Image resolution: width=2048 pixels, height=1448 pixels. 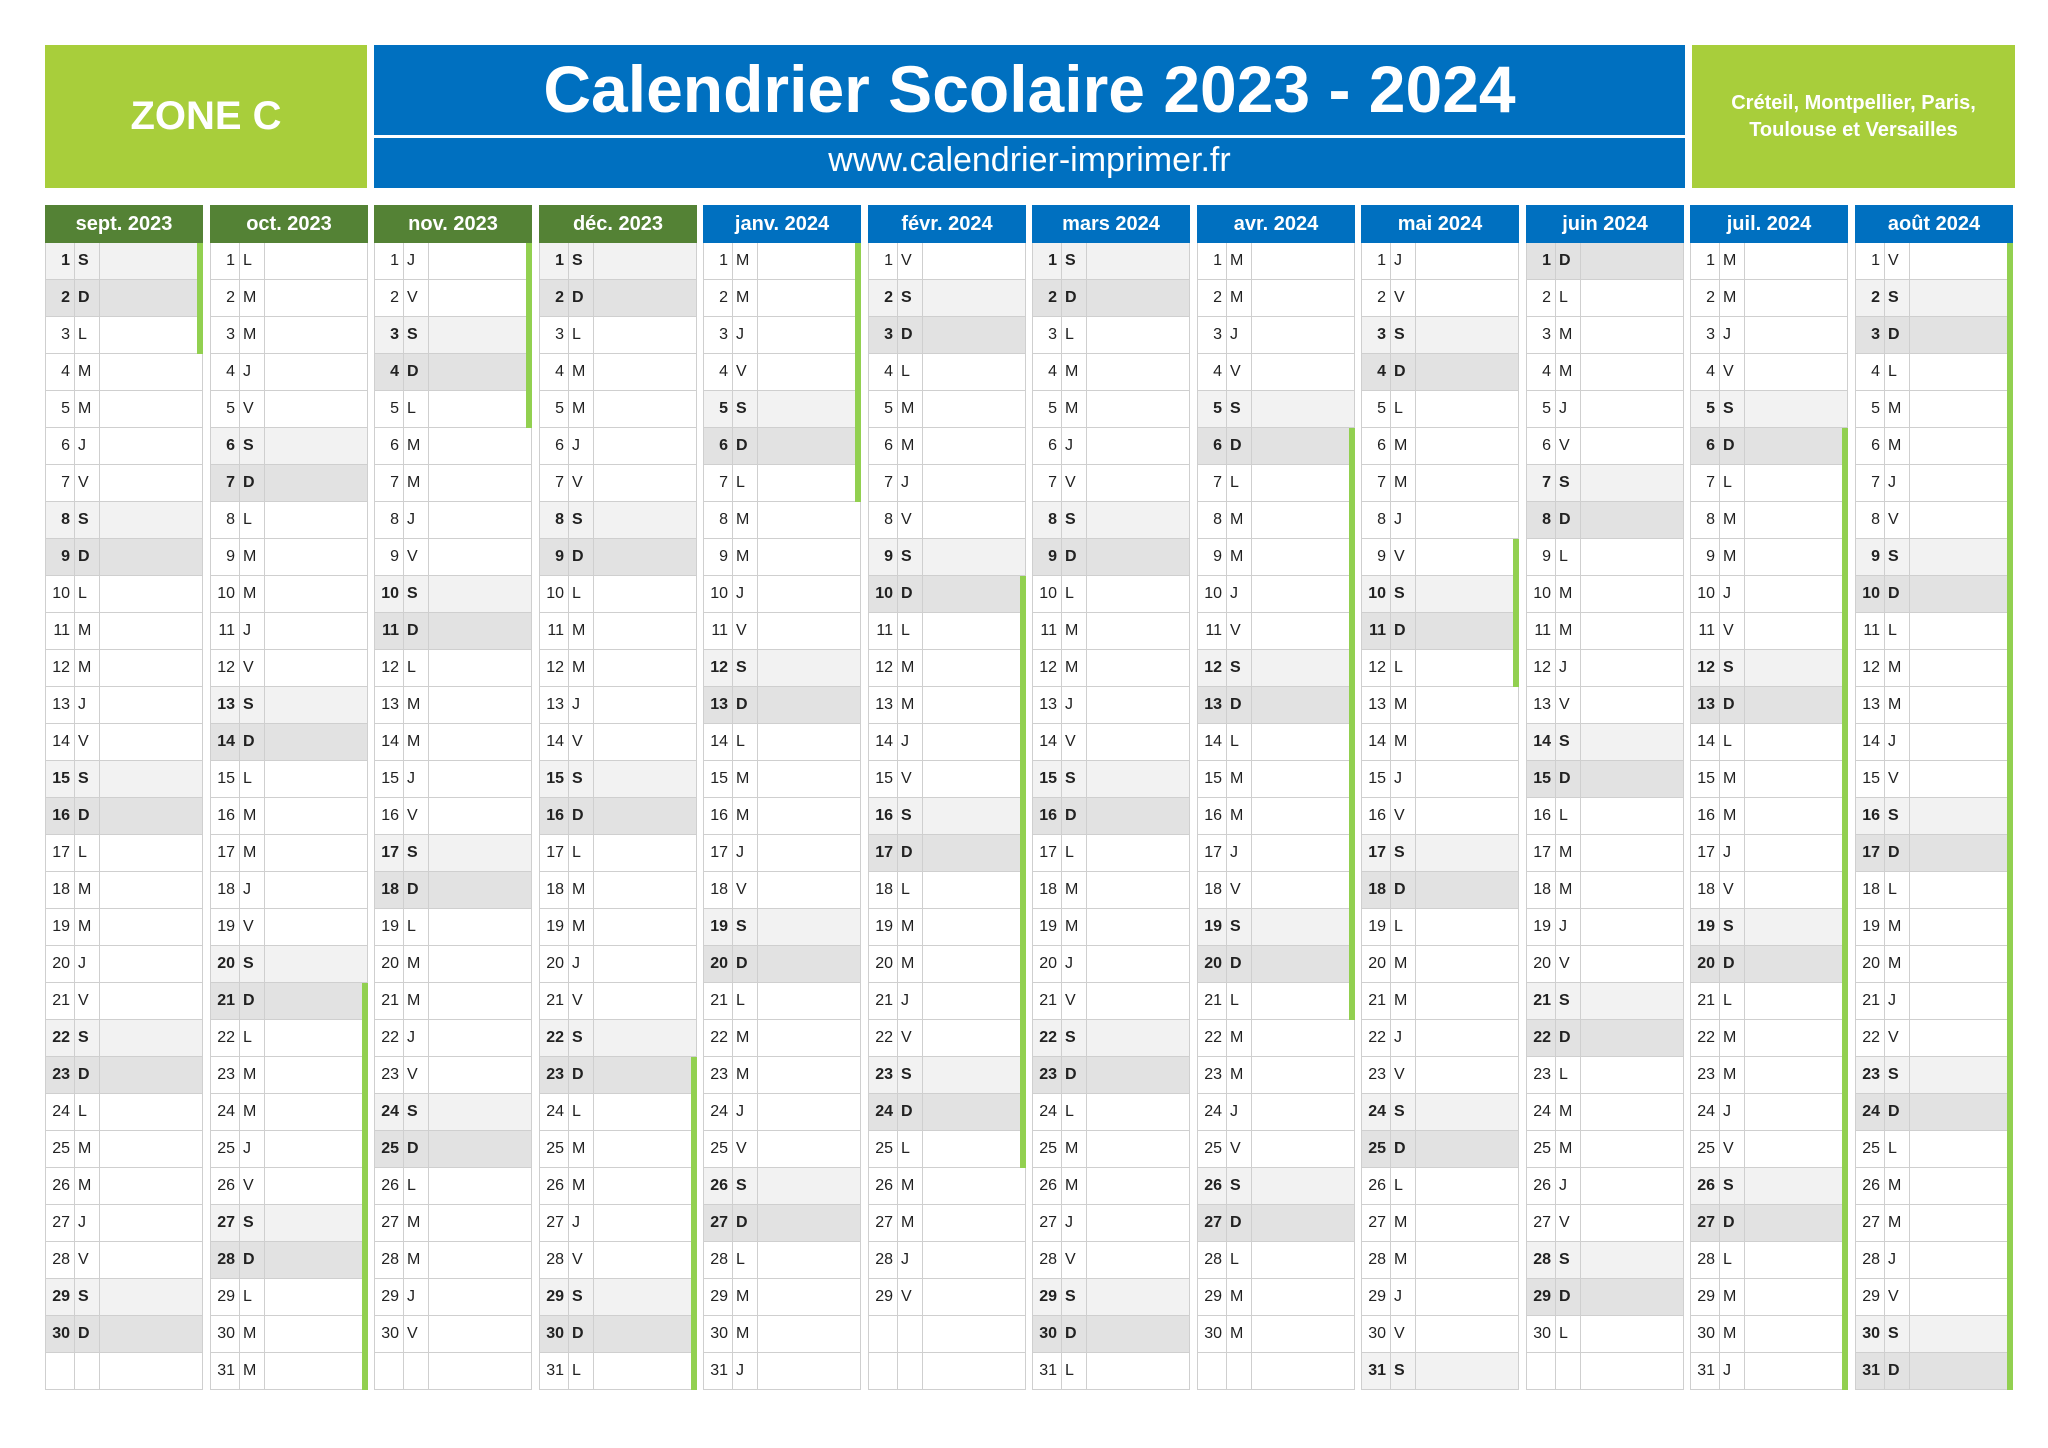 What do you see at coordinates (225, 705) in the screenshot?
I see `day-number: 13` at bounding box center [225, 705].